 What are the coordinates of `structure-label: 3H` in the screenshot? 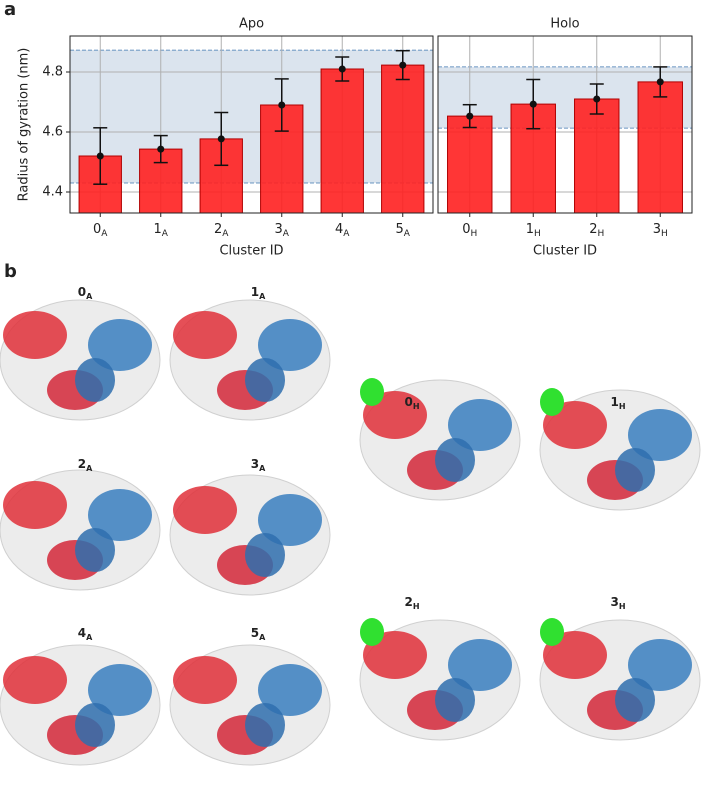 It's located at (617, 603).